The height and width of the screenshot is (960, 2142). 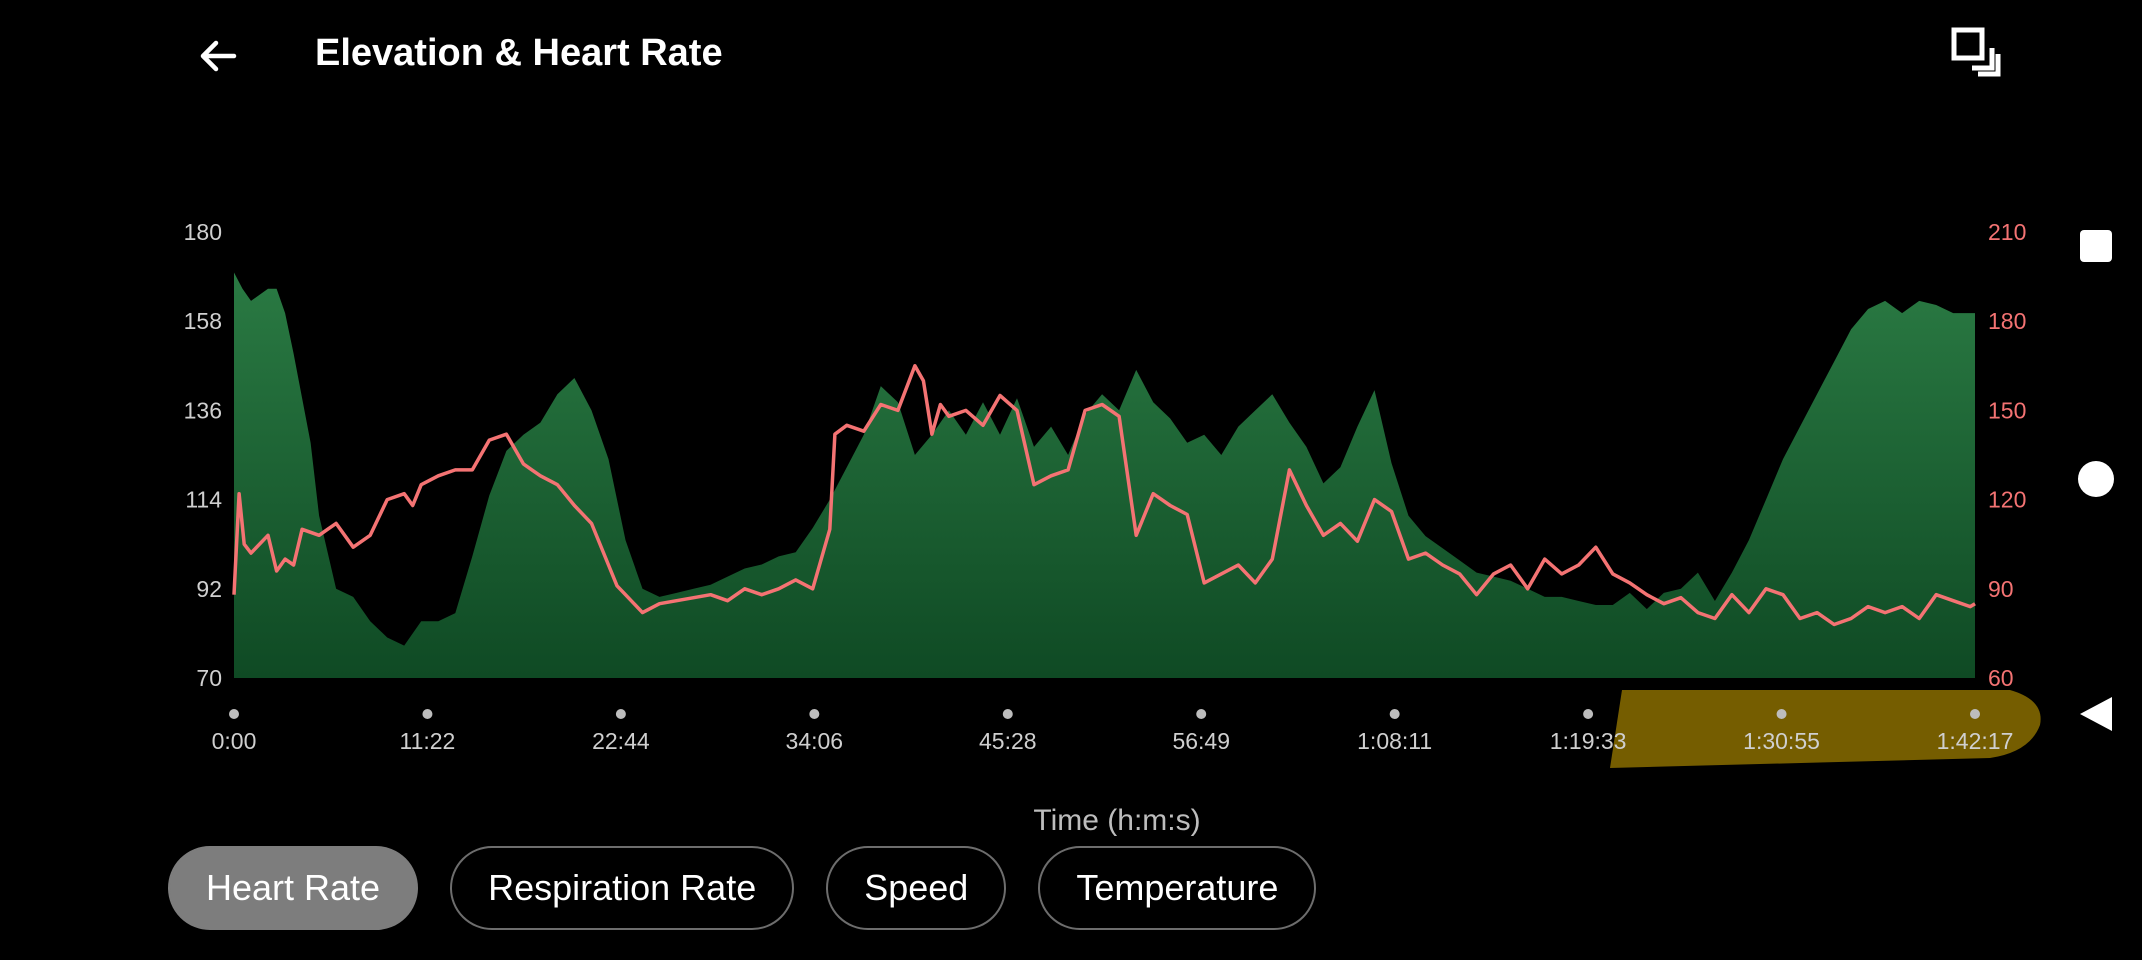 I want to click on right-axis-tick-label: 210, so click(x=2007, y=232).